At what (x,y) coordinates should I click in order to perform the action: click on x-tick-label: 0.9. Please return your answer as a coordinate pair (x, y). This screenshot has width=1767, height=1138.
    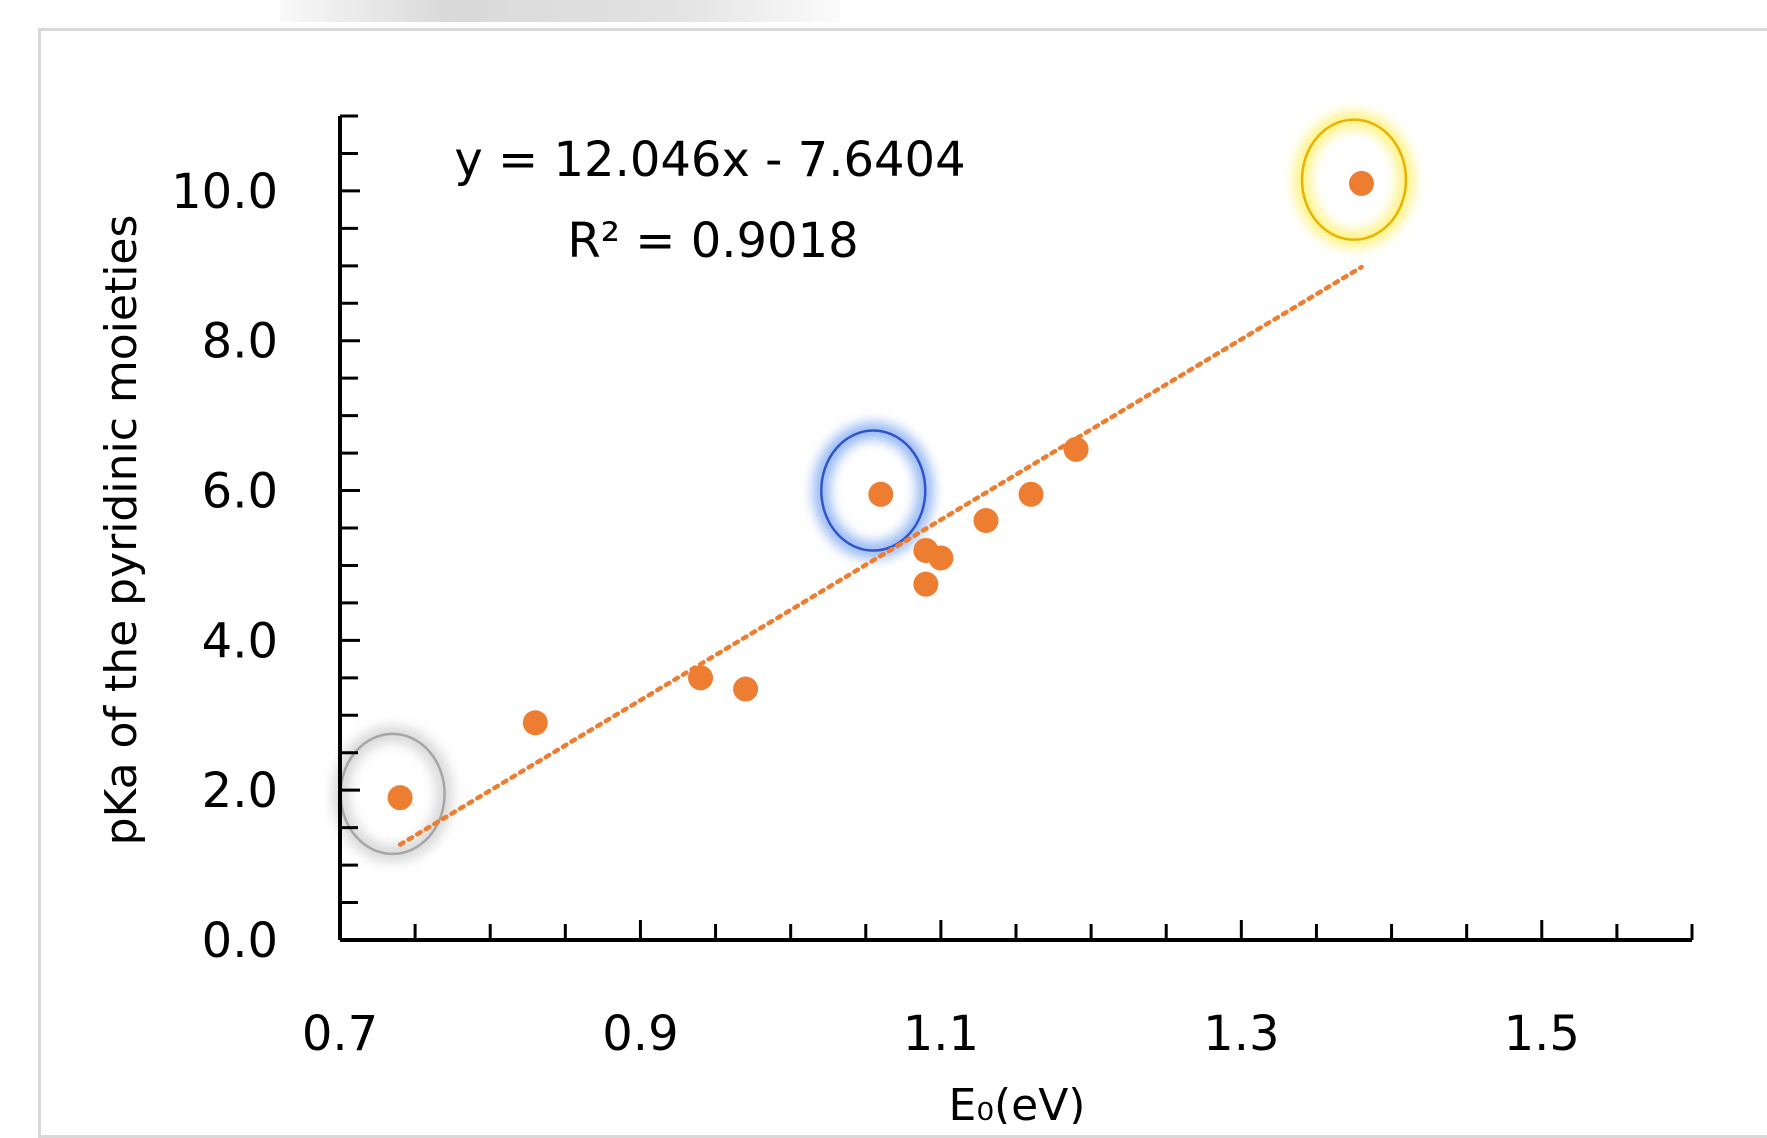
    Looking at the image, I should click on (640, 1034).